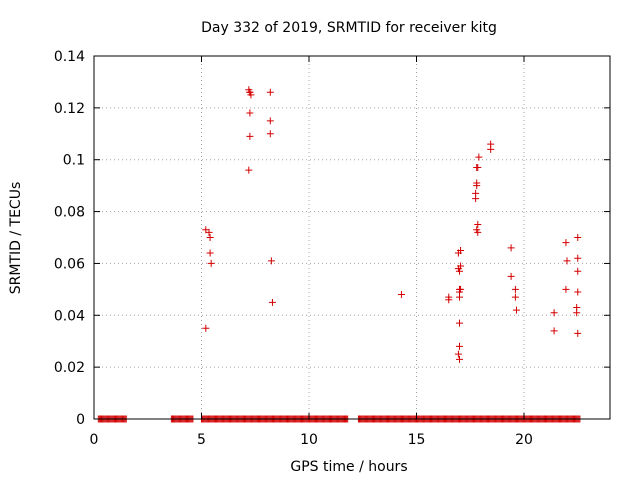 This screenshot has width=640, height=480. What do you see at coordinates (80, 420) in the screenshot?
I see `y-tick-label: 0` at bounding box center [80, 420].